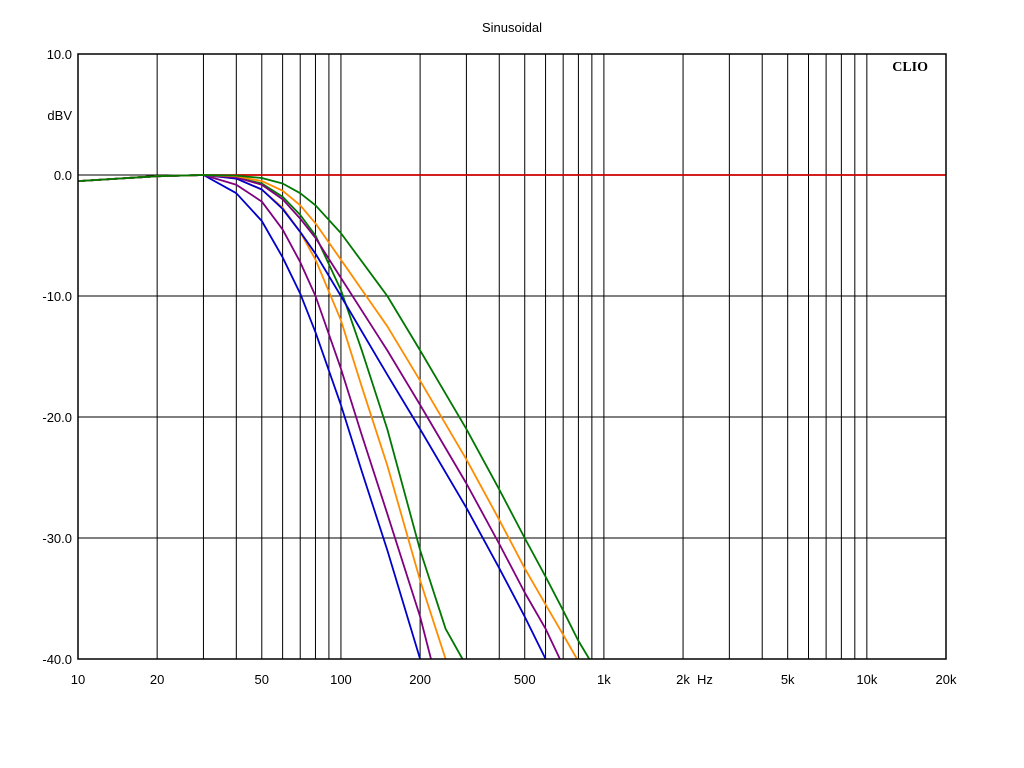 The image size is (1024, 768). Describe the element at coordinates (525, 679) in the screenshot. I see `x-tick-label: 500` at that location.